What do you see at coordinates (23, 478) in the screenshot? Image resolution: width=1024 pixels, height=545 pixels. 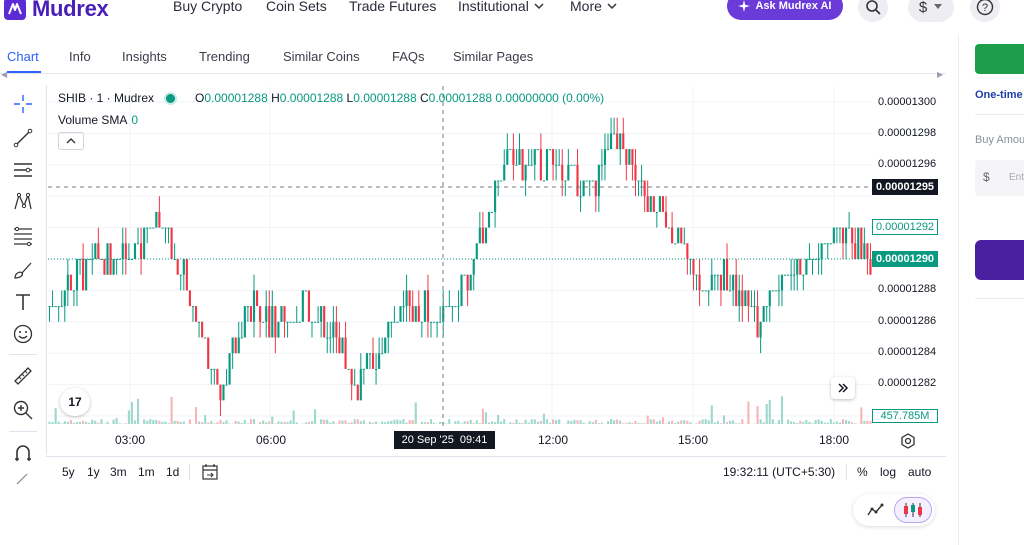 I see `lock-tool` at bounding box center [23, 478].